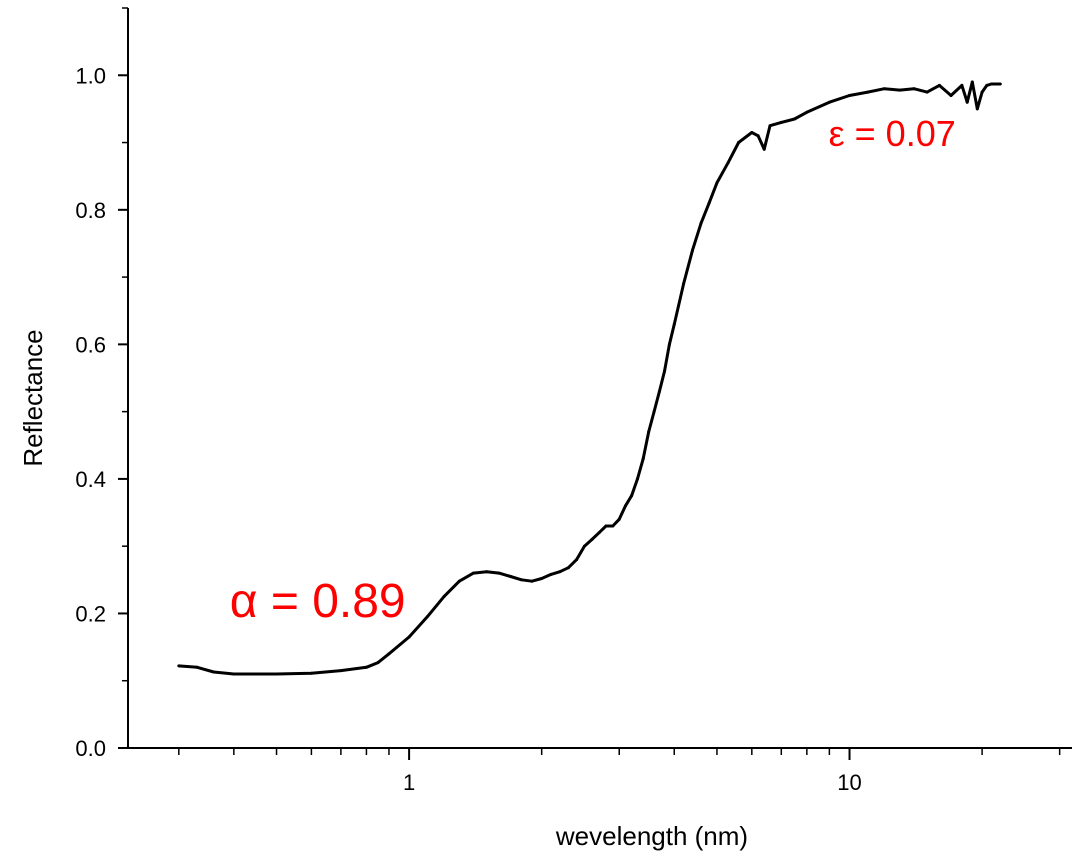  Describe the element at coordinates (90, 75) in the screenshot. I see `y-tick-label: 1.0` at that location.